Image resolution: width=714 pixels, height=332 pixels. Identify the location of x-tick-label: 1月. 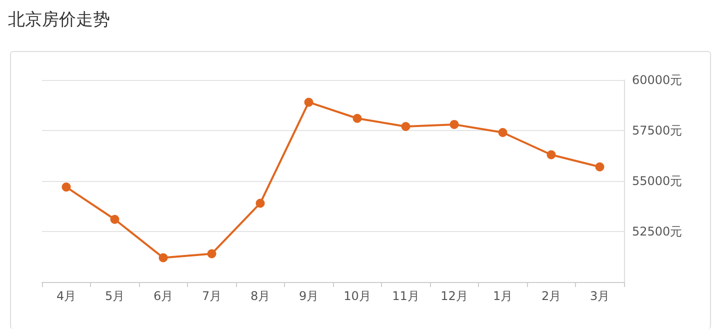
(502, 296).